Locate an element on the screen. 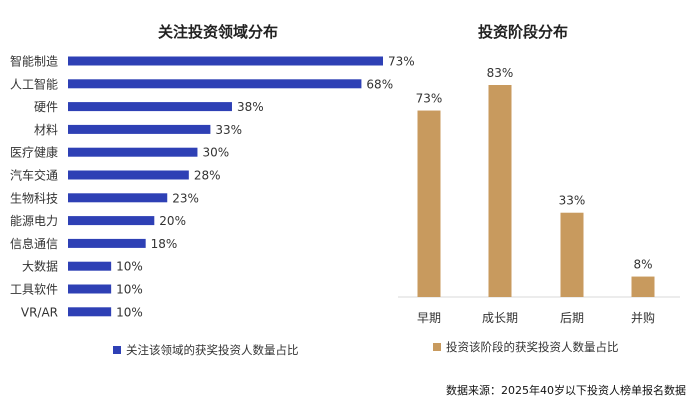  field-value-label: 38% is located at coordinates (250, 107).